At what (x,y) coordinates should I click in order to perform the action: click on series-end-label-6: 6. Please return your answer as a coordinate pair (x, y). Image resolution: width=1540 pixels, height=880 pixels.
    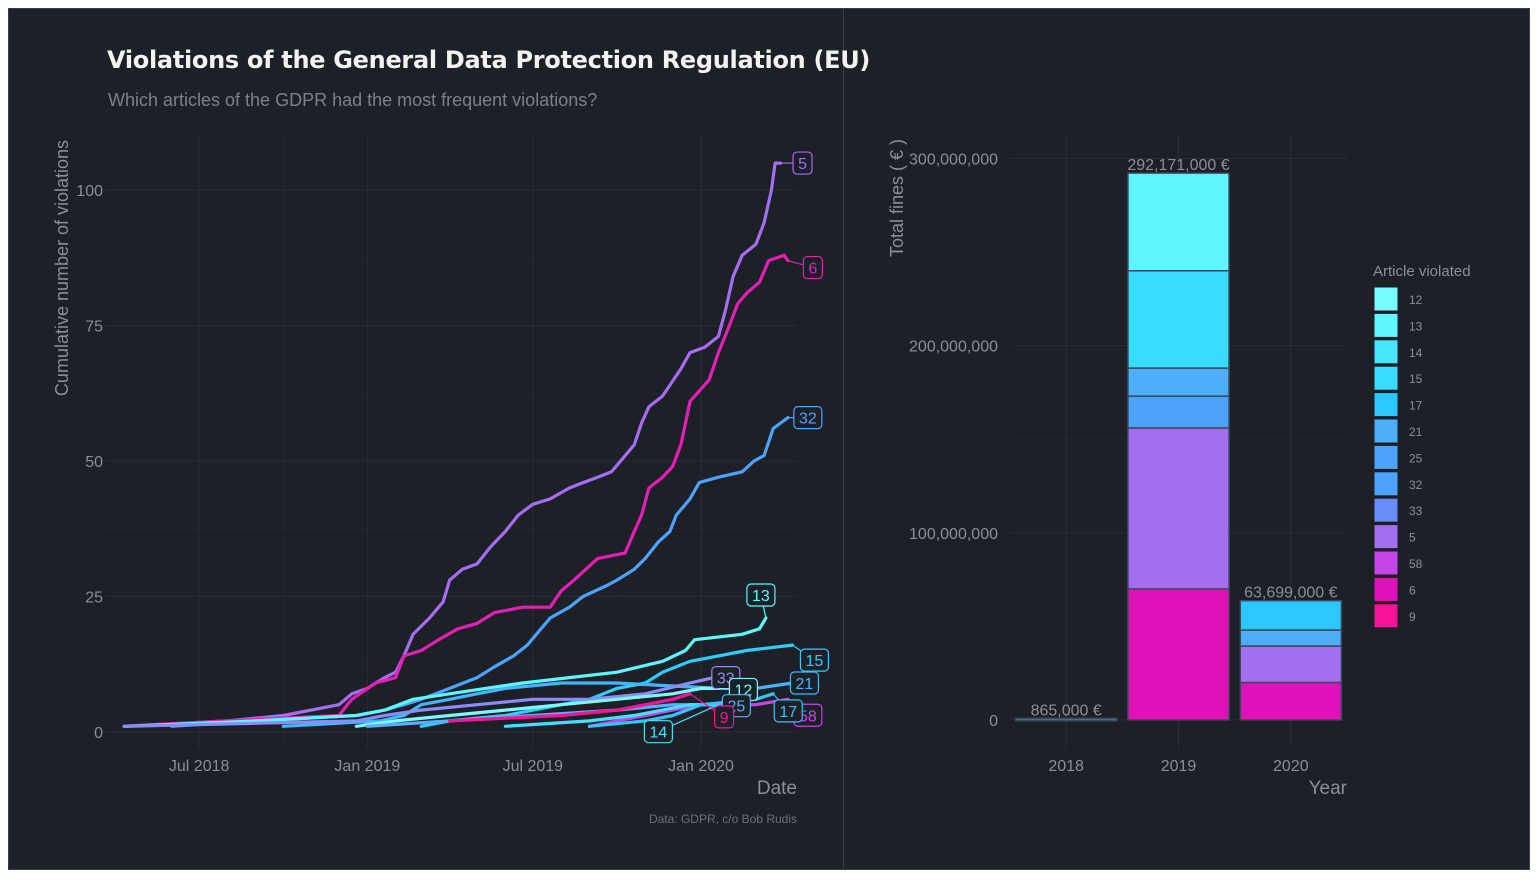
    Looking at the image, I should click on (812, 269).